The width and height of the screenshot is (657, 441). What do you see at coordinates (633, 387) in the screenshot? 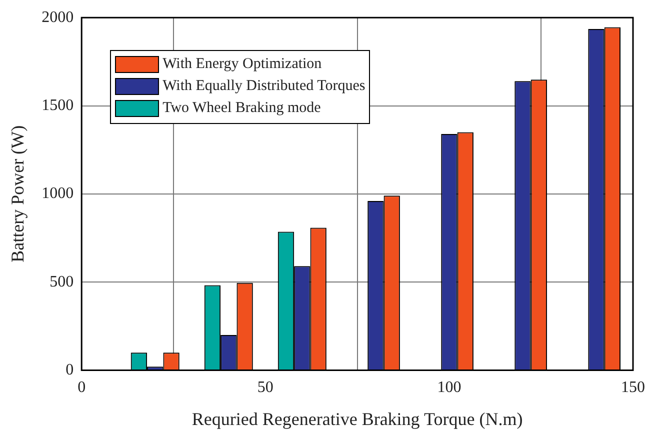
I see `x-tick-label: 150` at bounding box center [633, 387].